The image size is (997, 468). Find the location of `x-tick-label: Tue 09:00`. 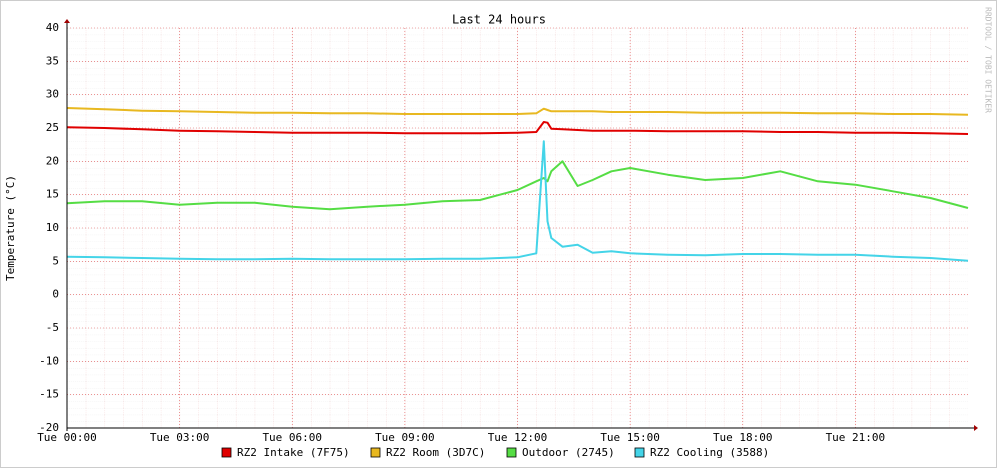

x-tick-label: Tue 09:00 is located at coordinates (405, 437).